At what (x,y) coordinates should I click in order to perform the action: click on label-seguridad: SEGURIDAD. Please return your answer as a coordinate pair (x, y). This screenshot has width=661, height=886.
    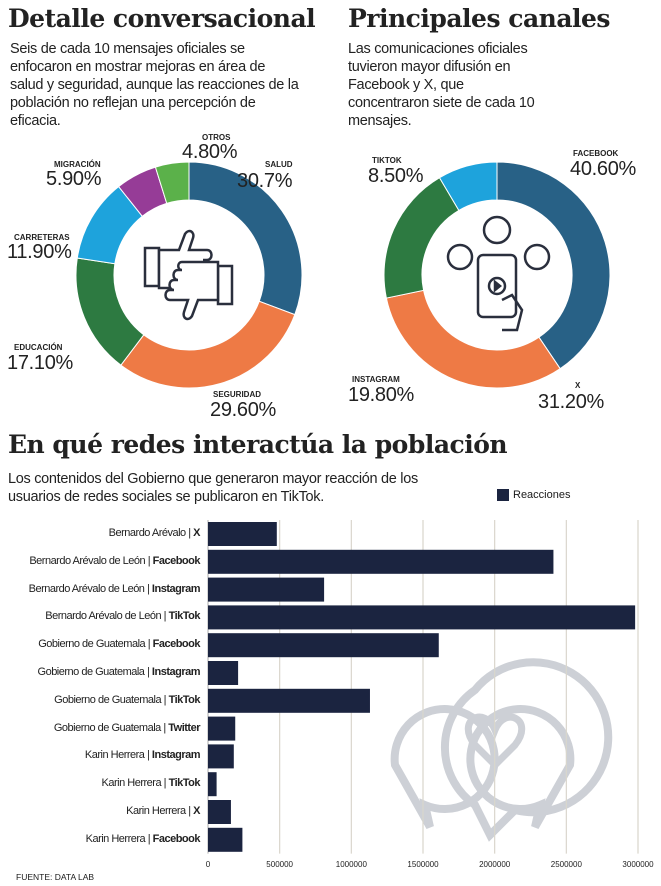
    Looking at the image, I should click on (237, 394).